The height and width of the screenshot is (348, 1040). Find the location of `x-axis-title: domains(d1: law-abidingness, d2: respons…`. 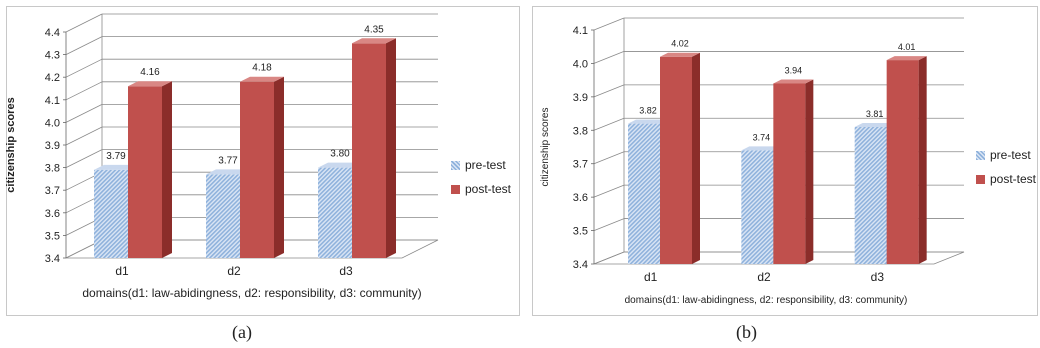

x-axis-title: domains(d1: law-abidingness, d2: respons… is located at coordinates (766, 300).